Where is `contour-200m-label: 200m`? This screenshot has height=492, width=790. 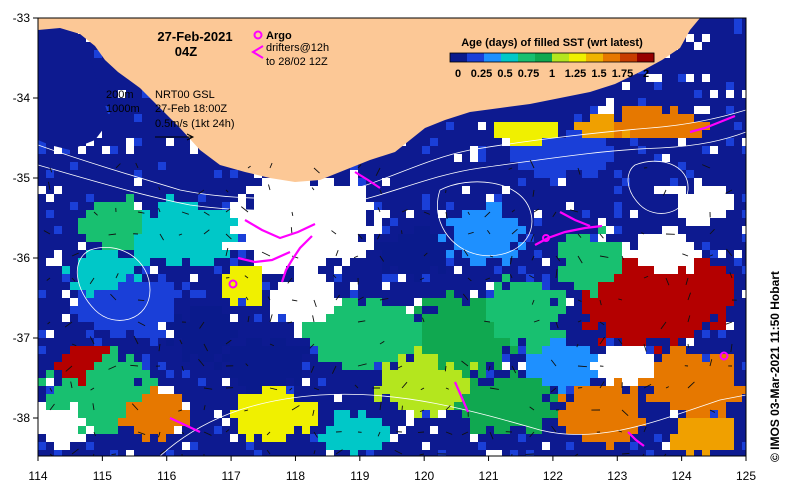 contour-200m-label: 200m is located at coordinates (120, 95).